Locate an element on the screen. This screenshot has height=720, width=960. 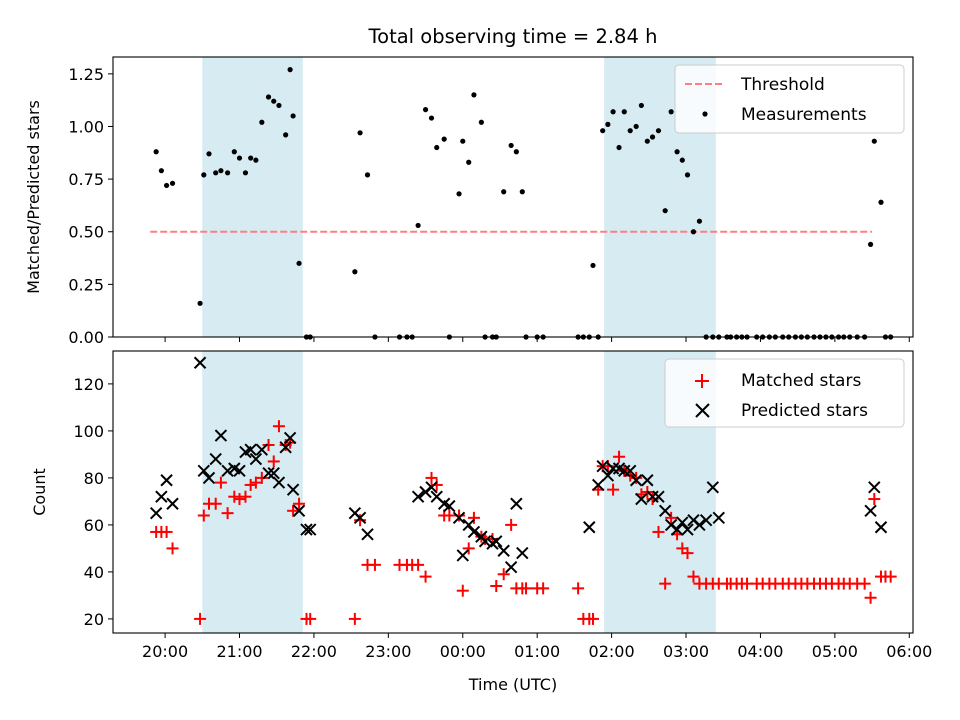
top-y-tick-label-5: 1.25 is located at coordinates (86, 74).